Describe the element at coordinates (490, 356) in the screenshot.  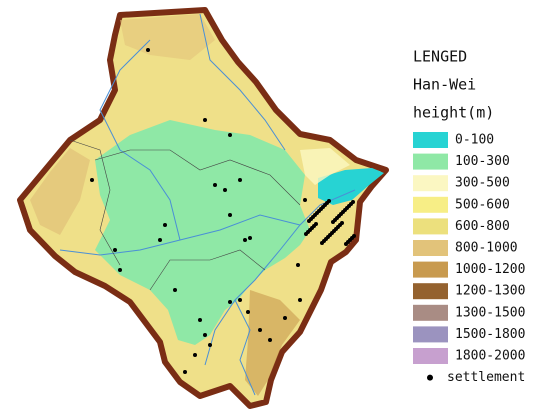
I see `legend-label: 1800-2000` at that location.